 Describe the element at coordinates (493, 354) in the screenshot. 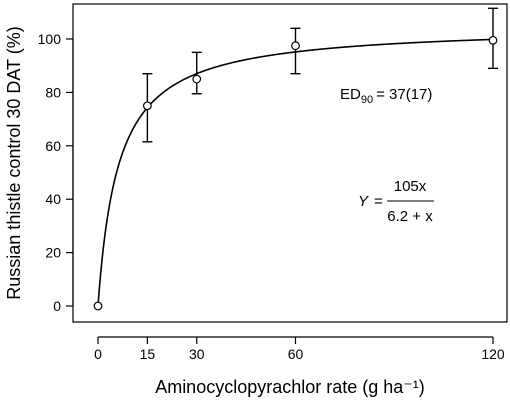

I see `x-tick-label: 120` at that location.